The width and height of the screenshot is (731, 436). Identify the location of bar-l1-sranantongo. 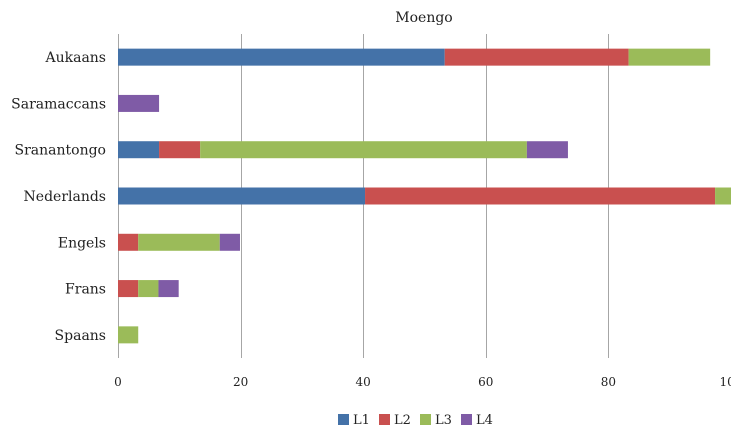
(139, 150).